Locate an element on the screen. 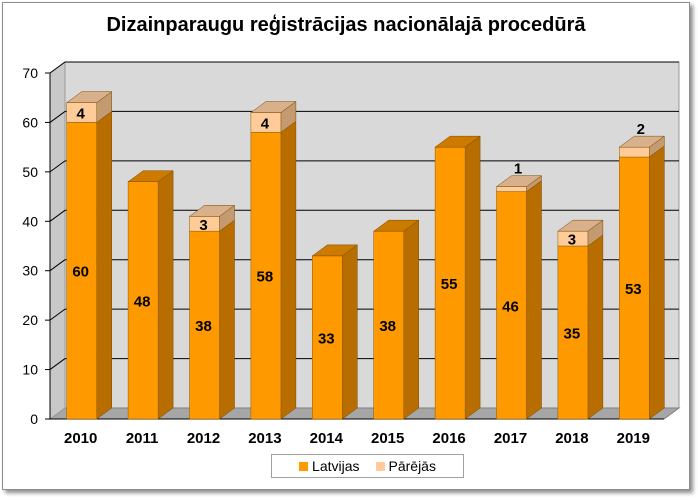 The image size is (698, 500). bar-side-2015-s0 is located at coordinates (411, 319).